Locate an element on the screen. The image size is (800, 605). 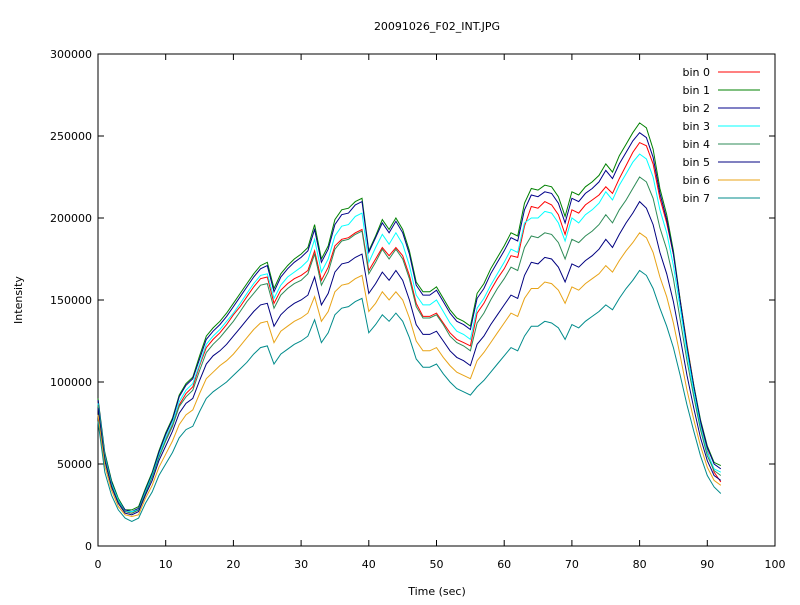
x-tick-label: 60 is located at coordinates (504, 564).